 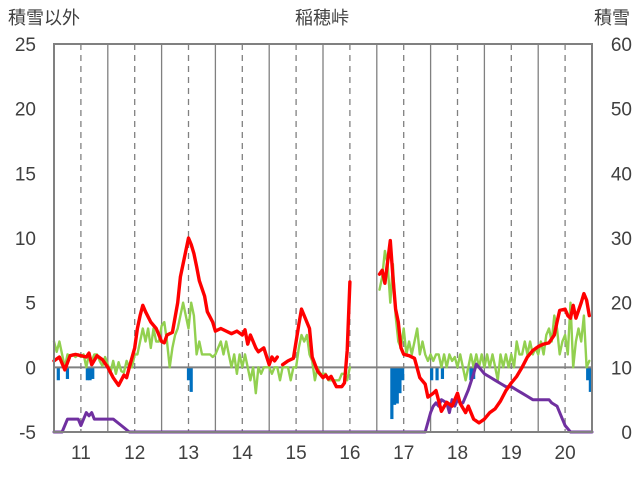 I want to click on x-tick-label: 16, so click(x=349, y=453).